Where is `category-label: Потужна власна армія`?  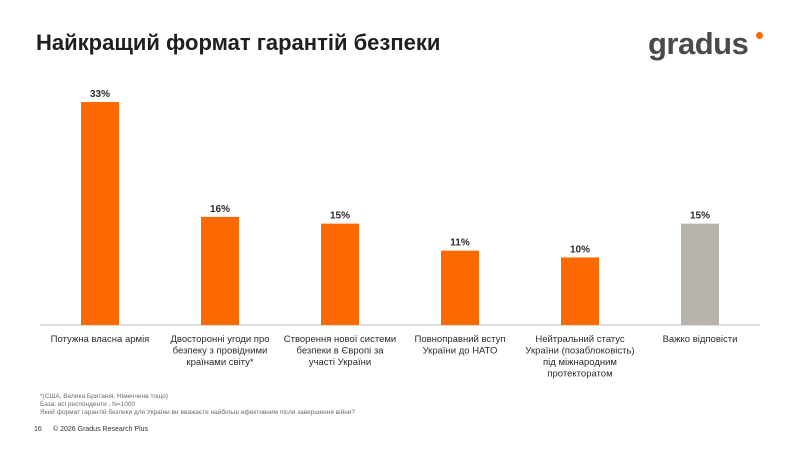 category-label: Потужна власна армія is located at coordinates (100, 339).